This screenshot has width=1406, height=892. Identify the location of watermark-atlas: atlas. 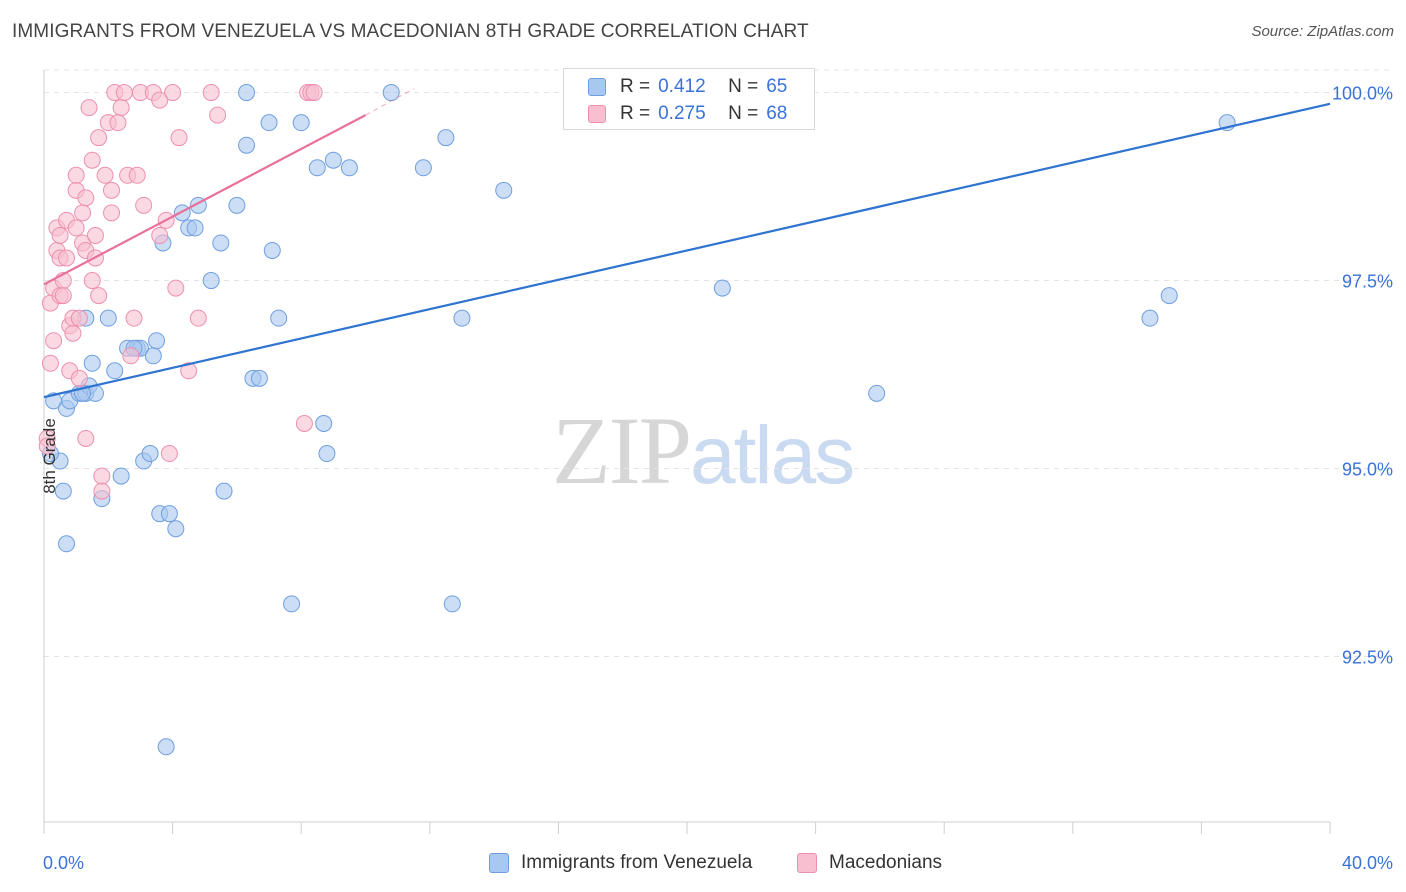
(772, 455).